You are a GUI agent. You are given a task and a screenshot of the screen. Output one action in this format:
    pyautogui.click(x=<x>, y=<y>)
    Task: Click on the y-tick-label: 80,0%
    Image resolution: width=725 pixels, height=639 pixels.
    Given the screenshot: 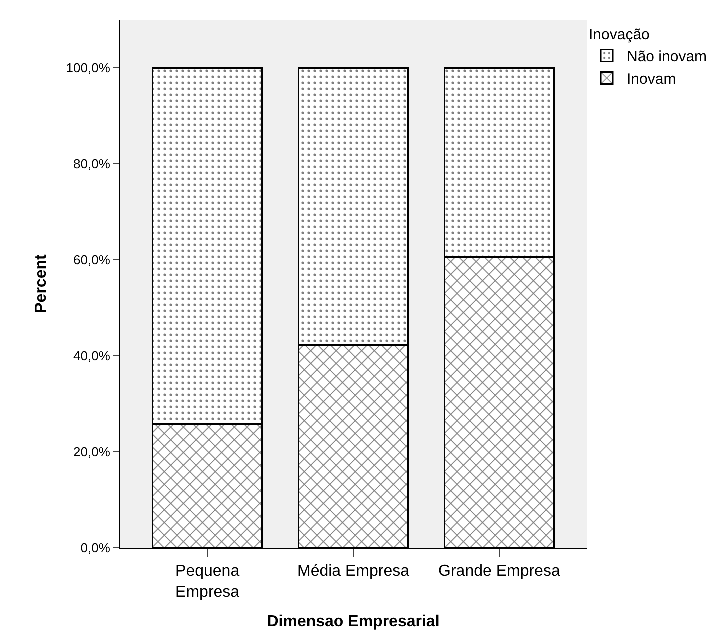 What is the action you would take?
    pyautogui.click(x=92, y=164)
    